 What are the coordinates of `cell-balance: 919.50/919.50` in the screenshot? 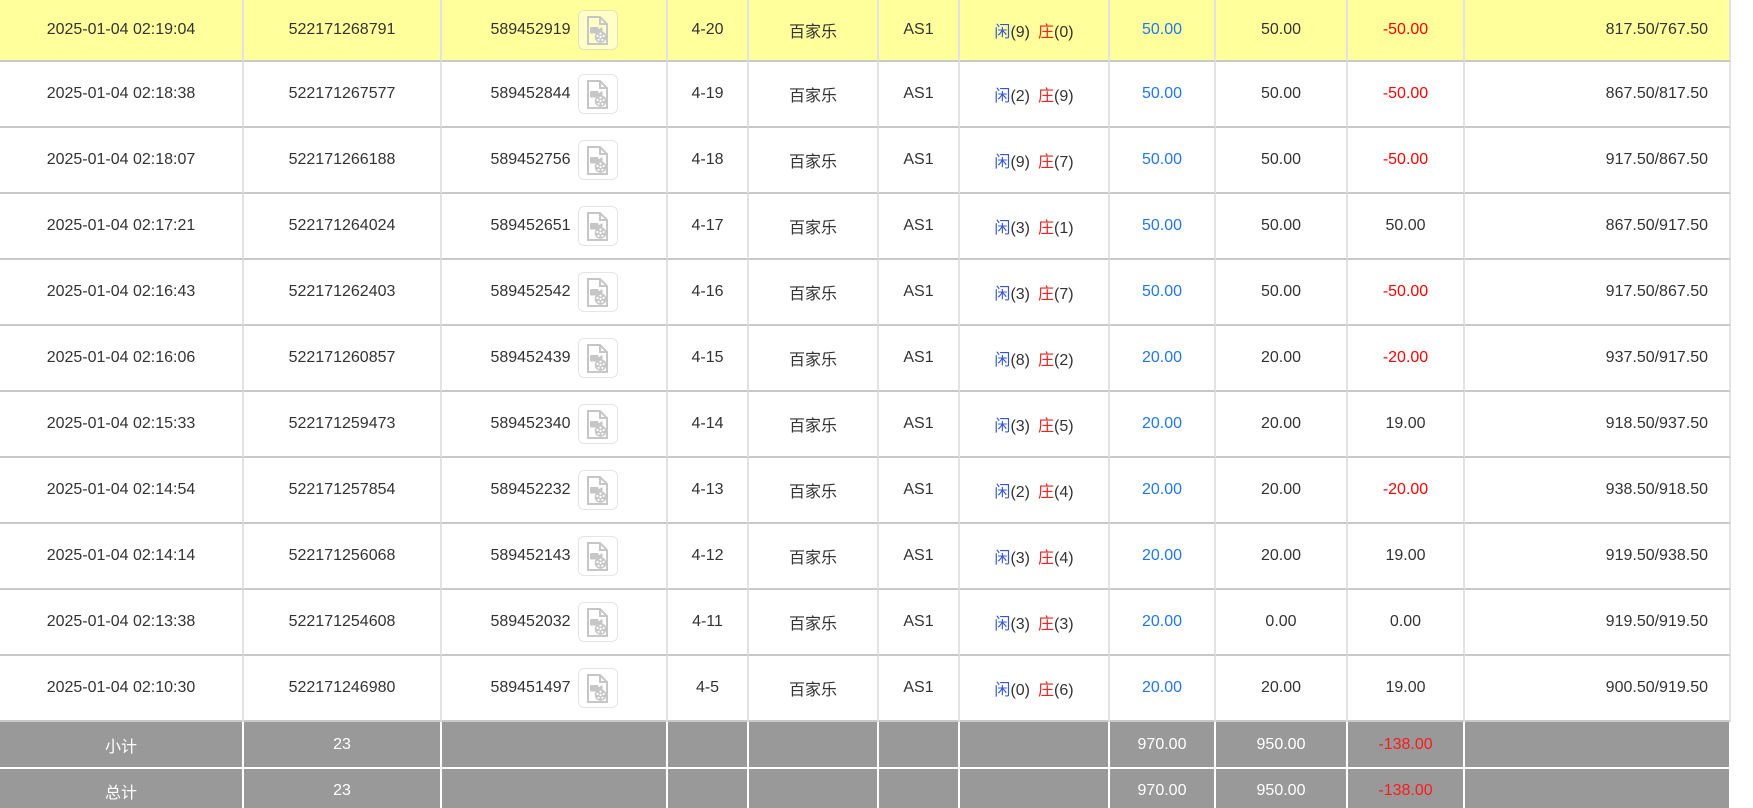 It's located at (1598, 623).